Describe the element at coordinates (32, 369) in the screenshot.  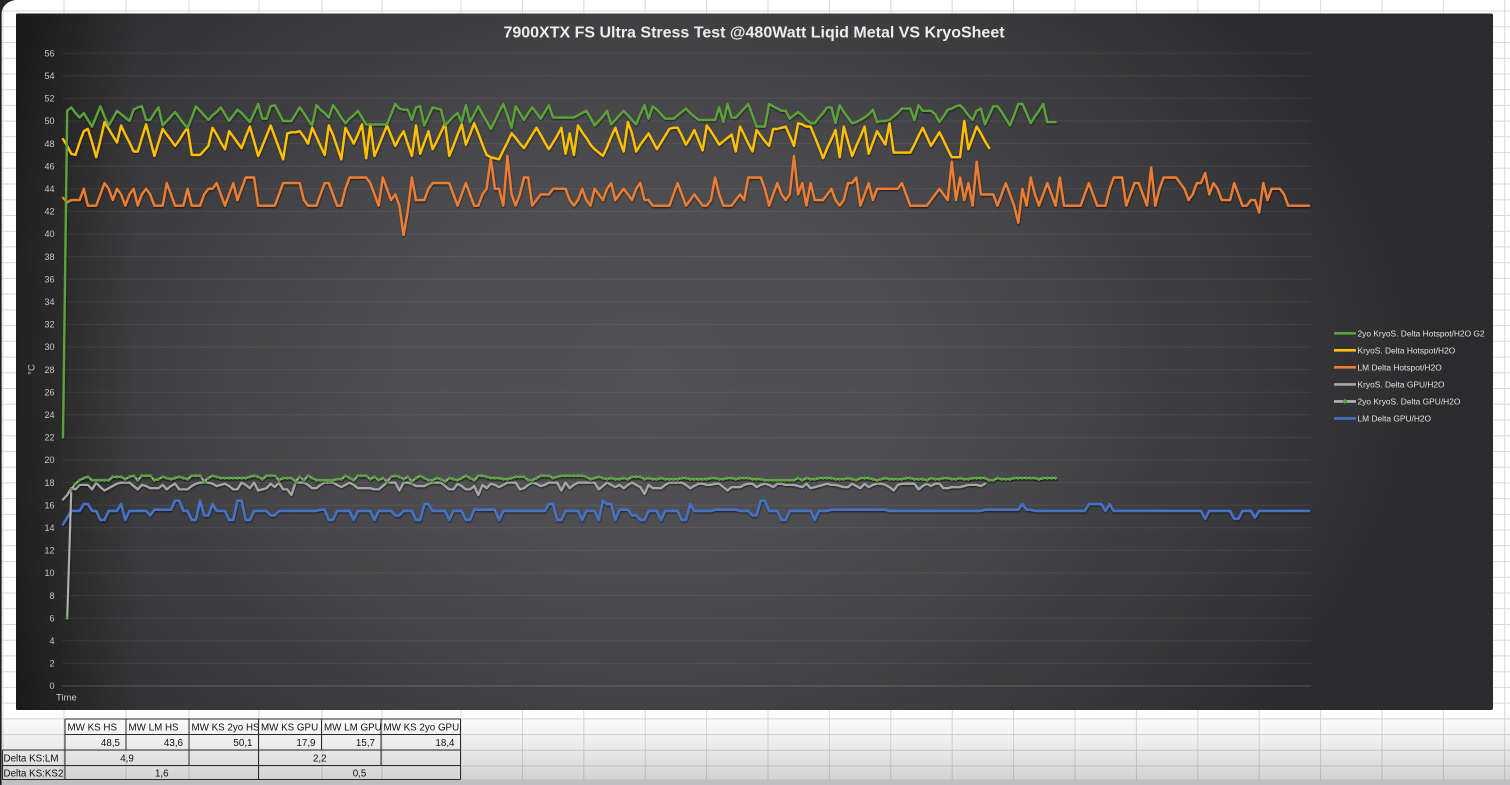
I see `svg-text: °C` at that location.